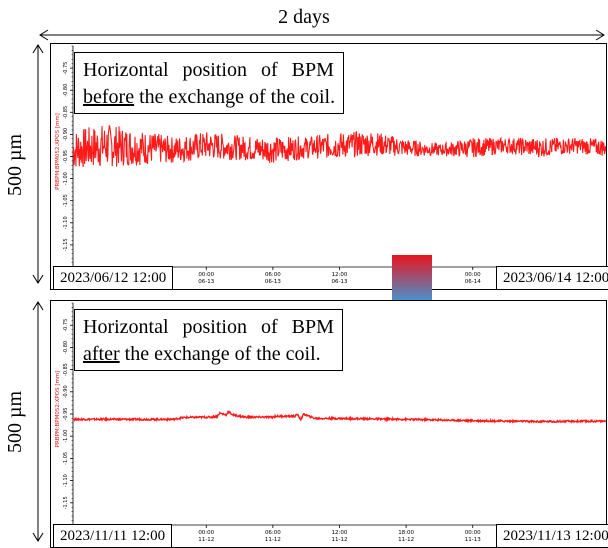 The image size is (608, 548). Describe the element at coordinates (113, 536) in the screenshot. I see `start-date-after: 2023/11/11 12:00` at that location.